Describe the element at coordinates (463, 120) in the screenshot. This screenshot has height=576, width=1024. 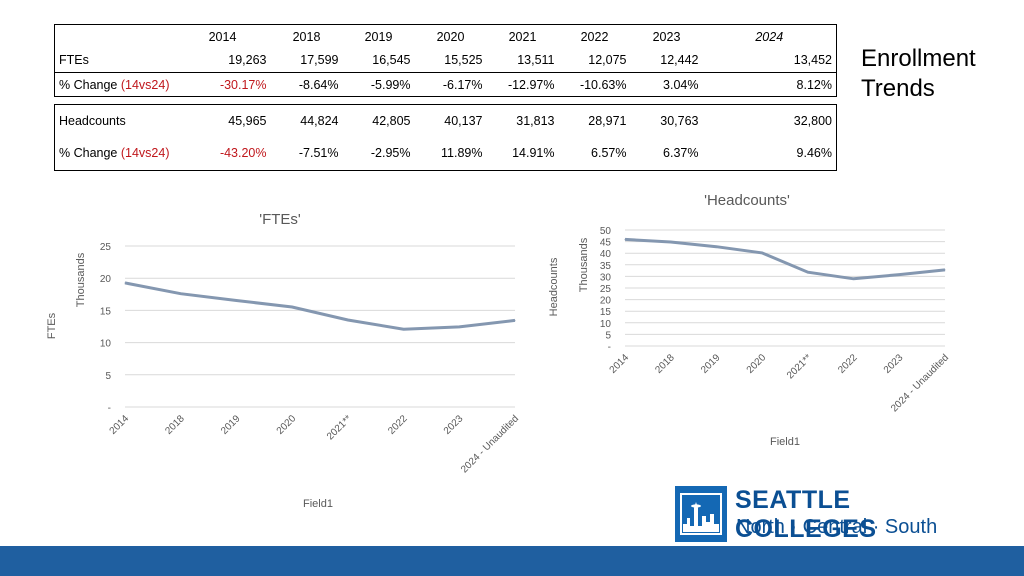
I see `headcount-value: 40,137` at that location.